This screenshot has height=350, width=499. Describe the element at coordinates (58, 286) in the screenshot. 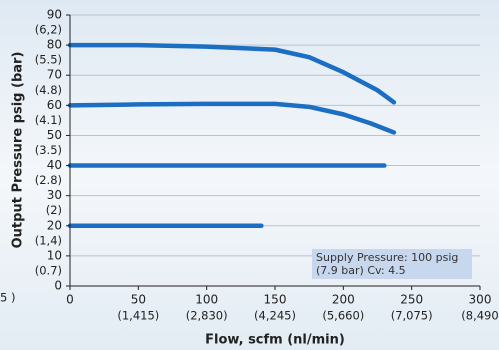

I see `y-tick-label: 0` at that location.